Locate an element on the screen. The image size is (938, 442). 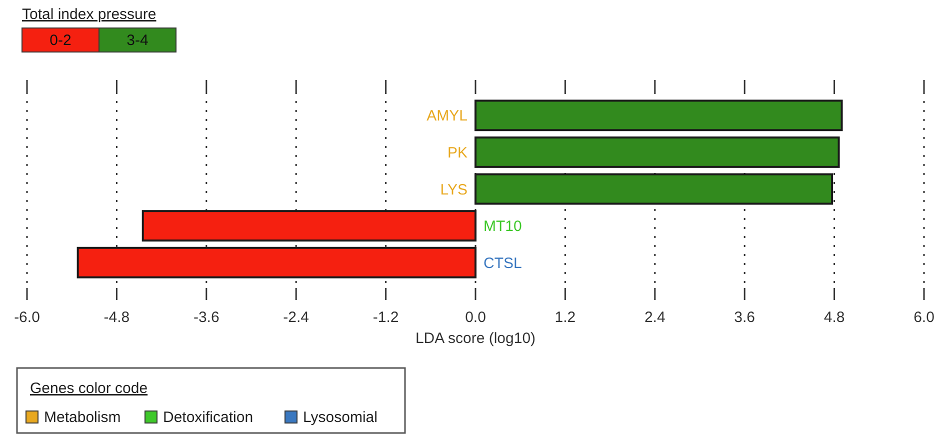
x-tick-label: 3.6 is located at coordinates (745, 317).